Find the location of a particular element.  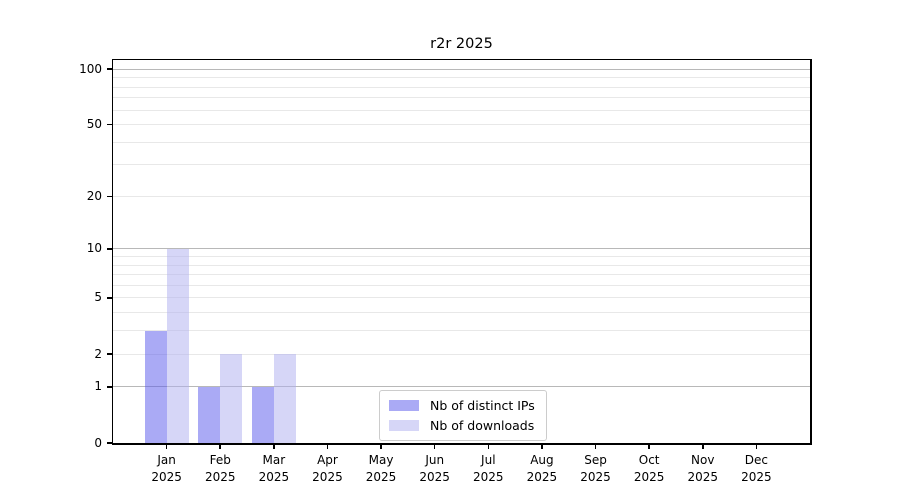

bar-jan-downloads is located at coordinates (177, 345).